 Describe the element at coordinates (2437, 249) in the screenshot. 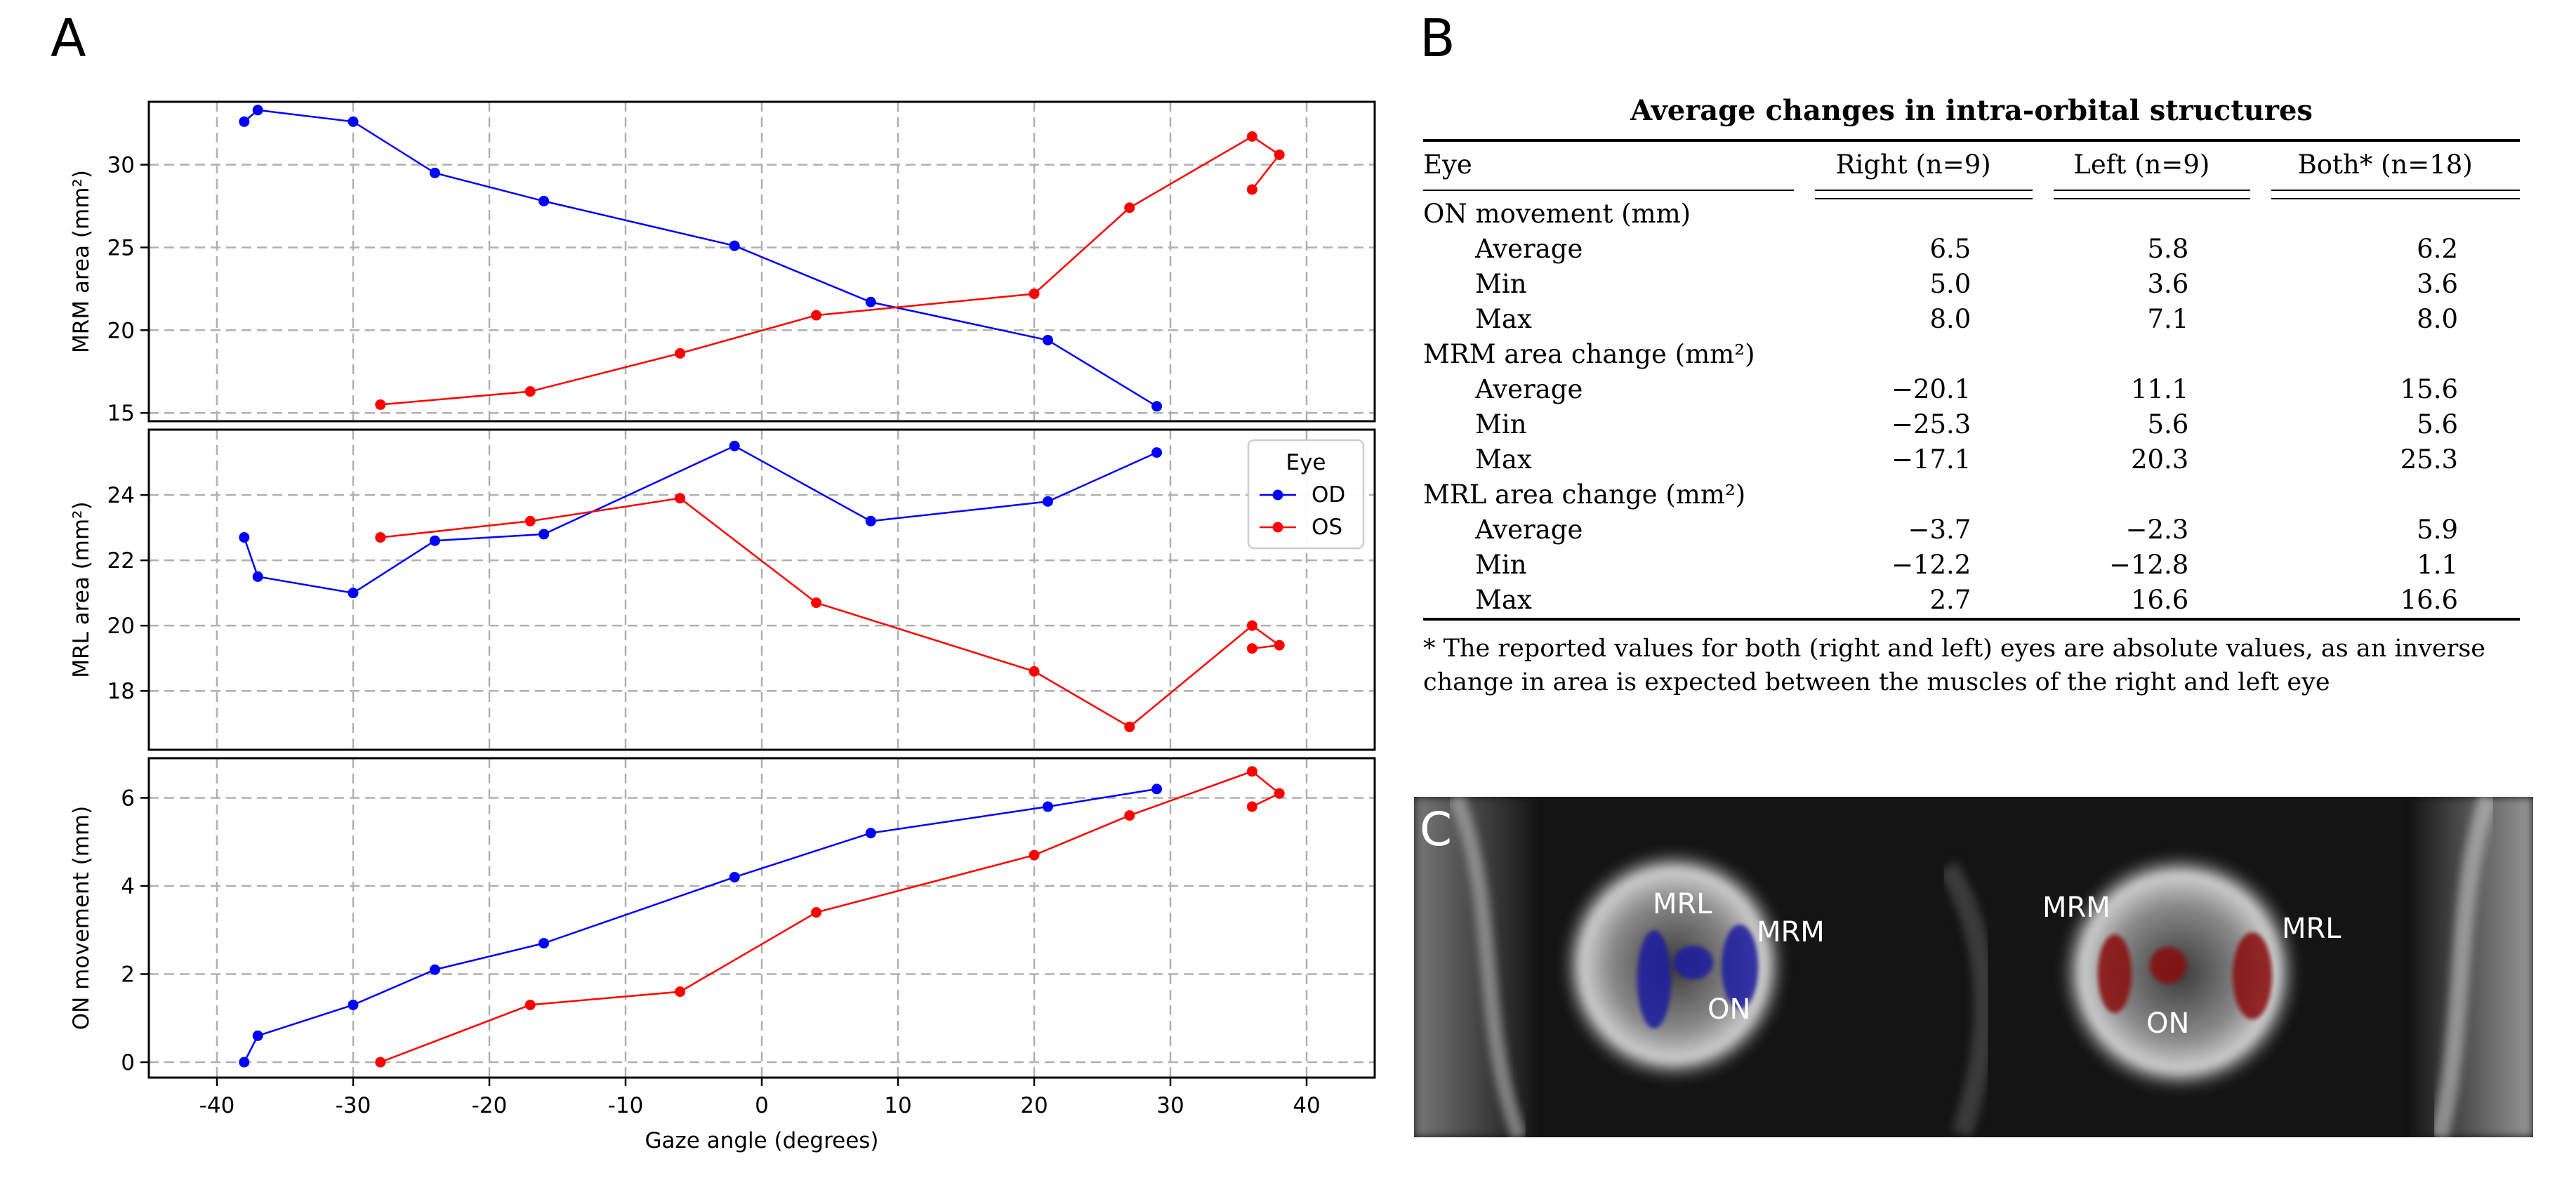

I see `cell: 6.2` at that location.